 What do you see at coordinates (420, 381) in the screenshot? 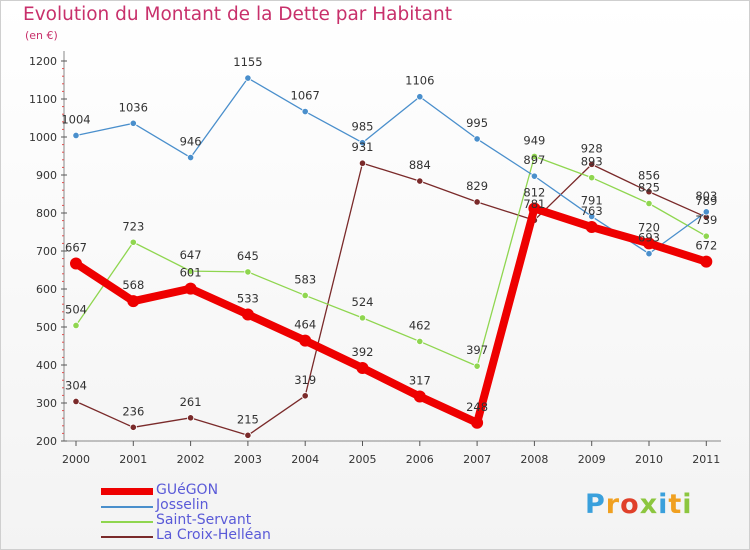
I see `data-label: 317` at bounding box center [420, 381].